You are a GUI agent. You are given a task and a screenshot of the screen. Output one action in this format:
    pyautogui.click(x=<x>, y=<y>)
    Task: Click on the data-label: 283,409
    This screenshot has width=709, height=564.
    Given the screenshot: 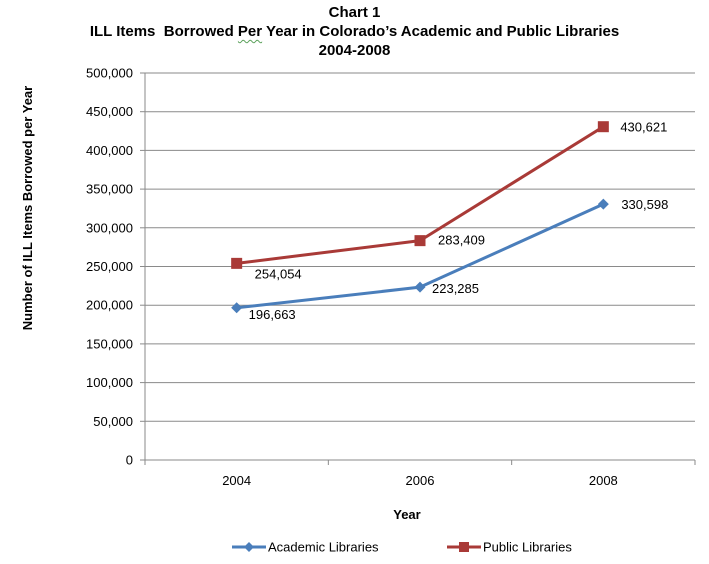 What is the action you would take?
    pyautogui.click(x=461, y=240)
    